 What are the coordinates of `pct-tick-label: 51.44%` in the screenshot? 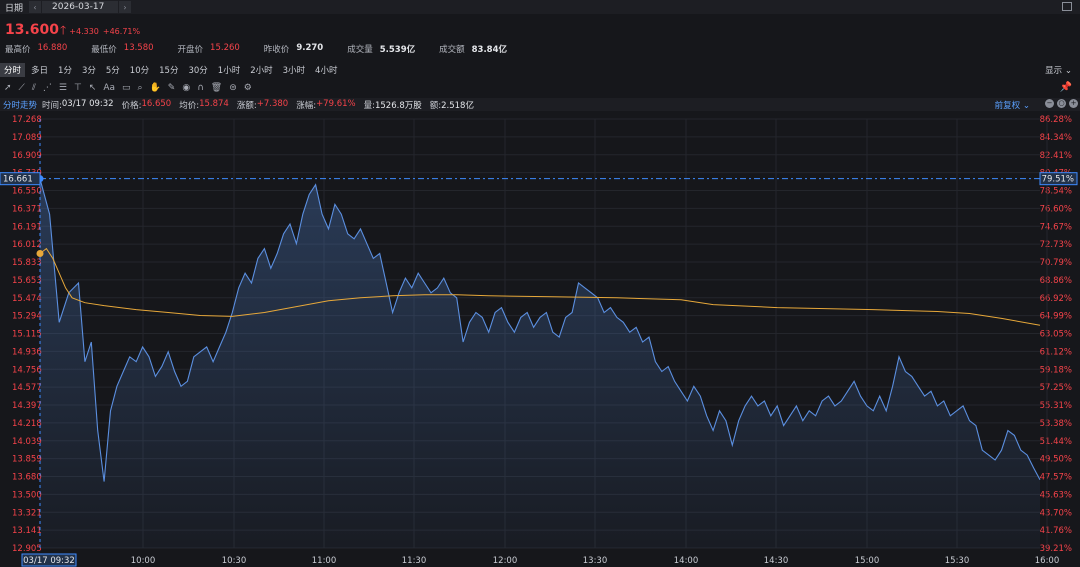 It's located at (1056, 442).